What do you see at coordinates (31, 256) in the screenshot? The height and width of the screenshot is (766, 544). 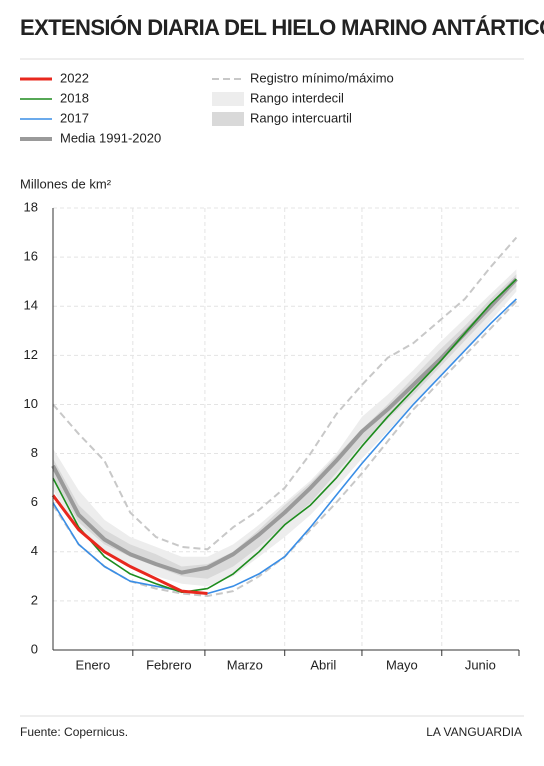 I see `y-tick-label: 16` at bounding box center [31, 256].